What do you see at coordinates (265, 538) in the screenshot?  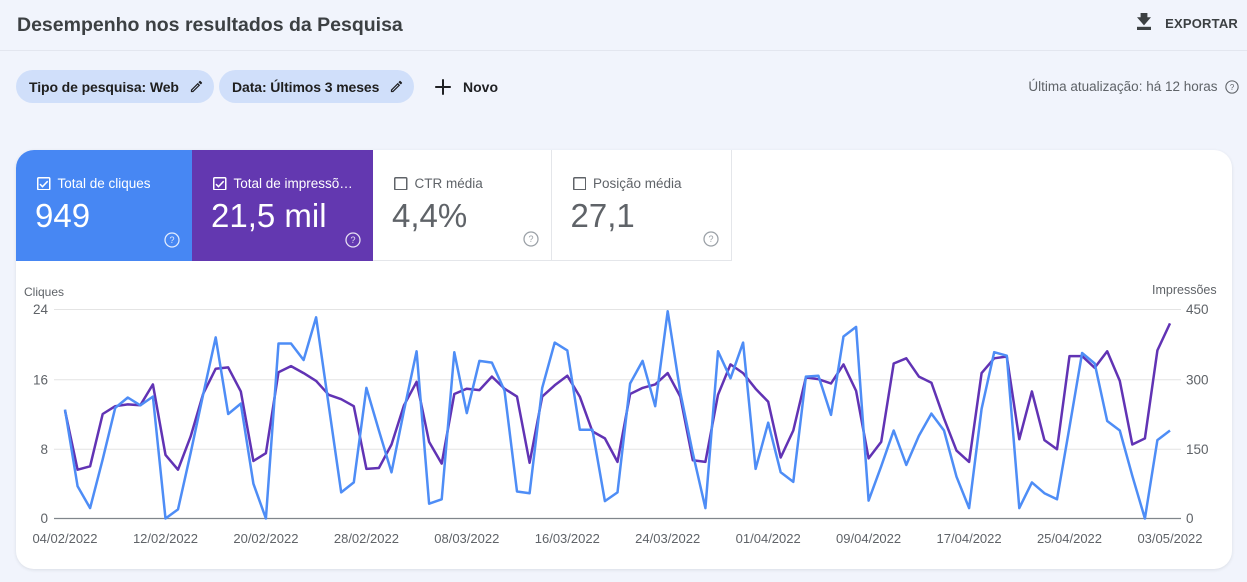 I see `svg-text: 20/02/2022` at bounding box center [265, 538].